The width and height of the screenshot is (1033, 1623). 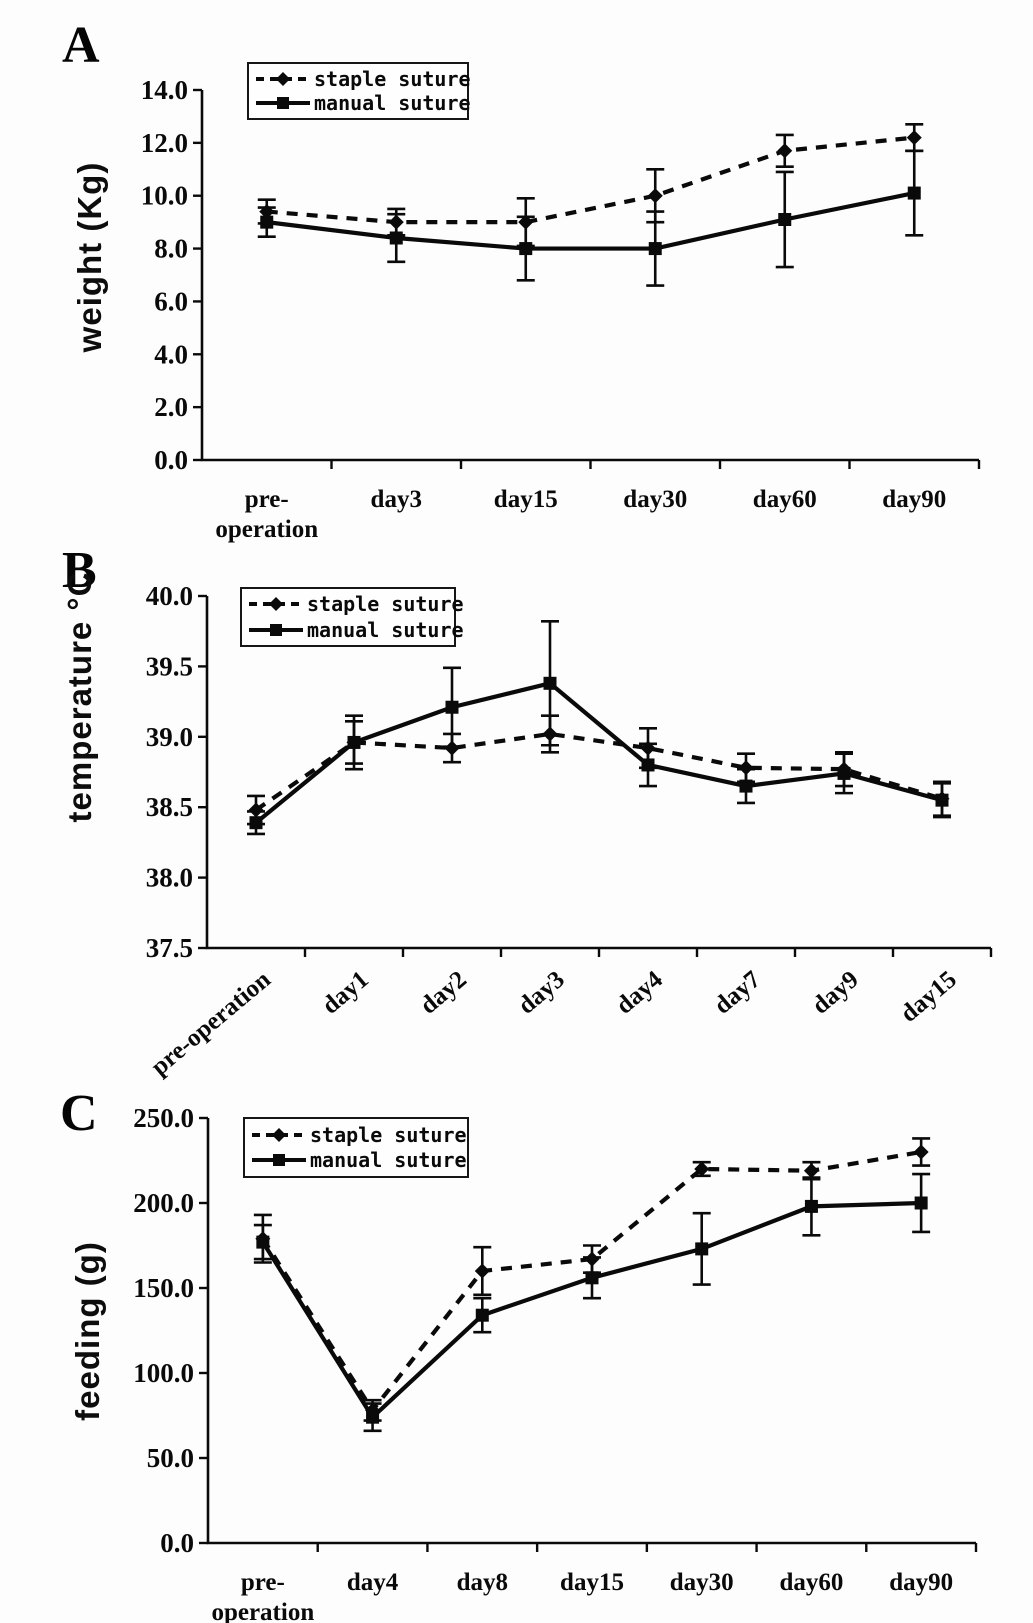 I want to click on panel-b-legend: staple suture manual suture, so click(x=352, y=617).